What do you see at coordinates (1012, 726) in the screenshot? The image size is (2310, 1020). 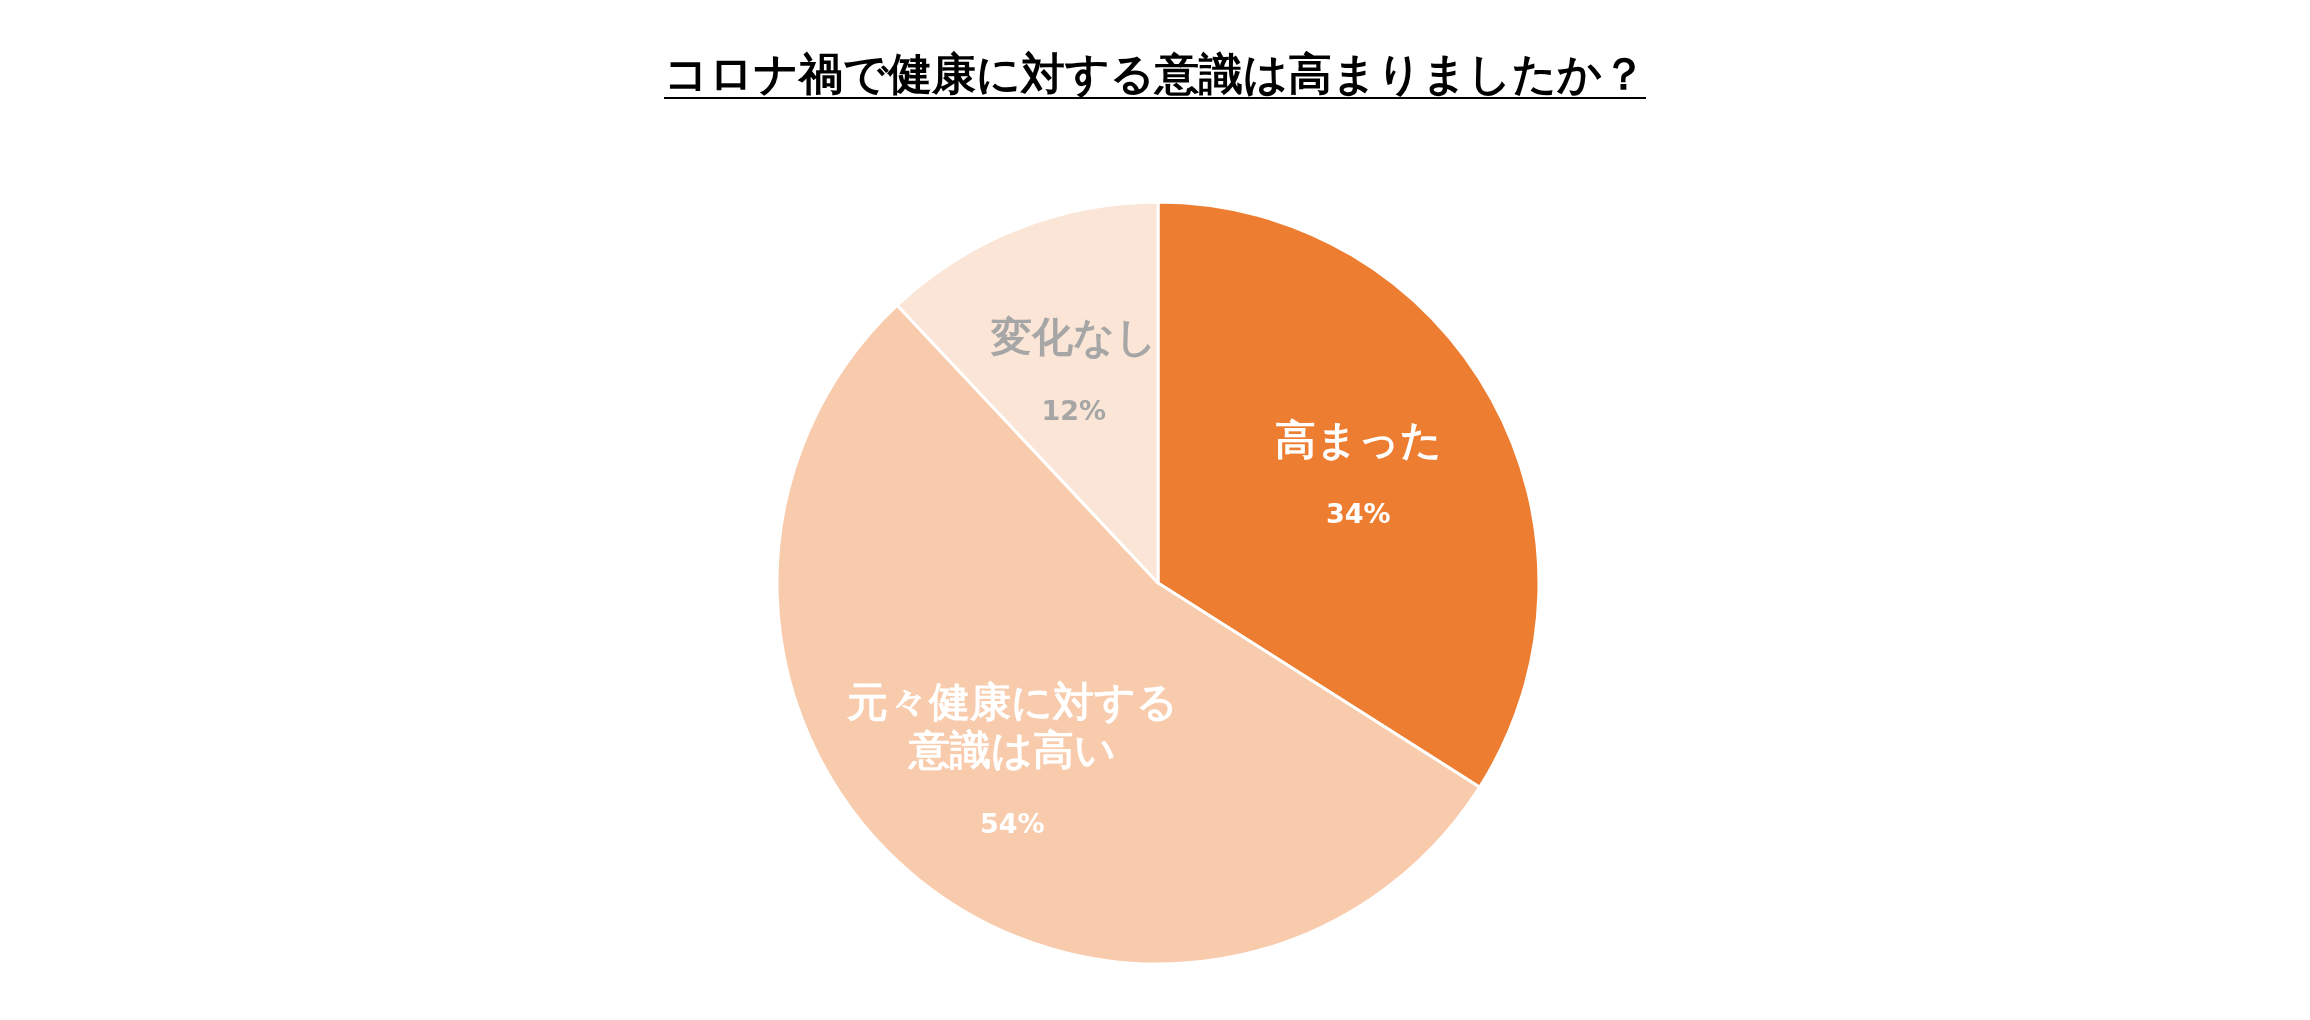 I see `slice-label: 元々健康に対する意識は高い` at bounding box center [1012, 726].